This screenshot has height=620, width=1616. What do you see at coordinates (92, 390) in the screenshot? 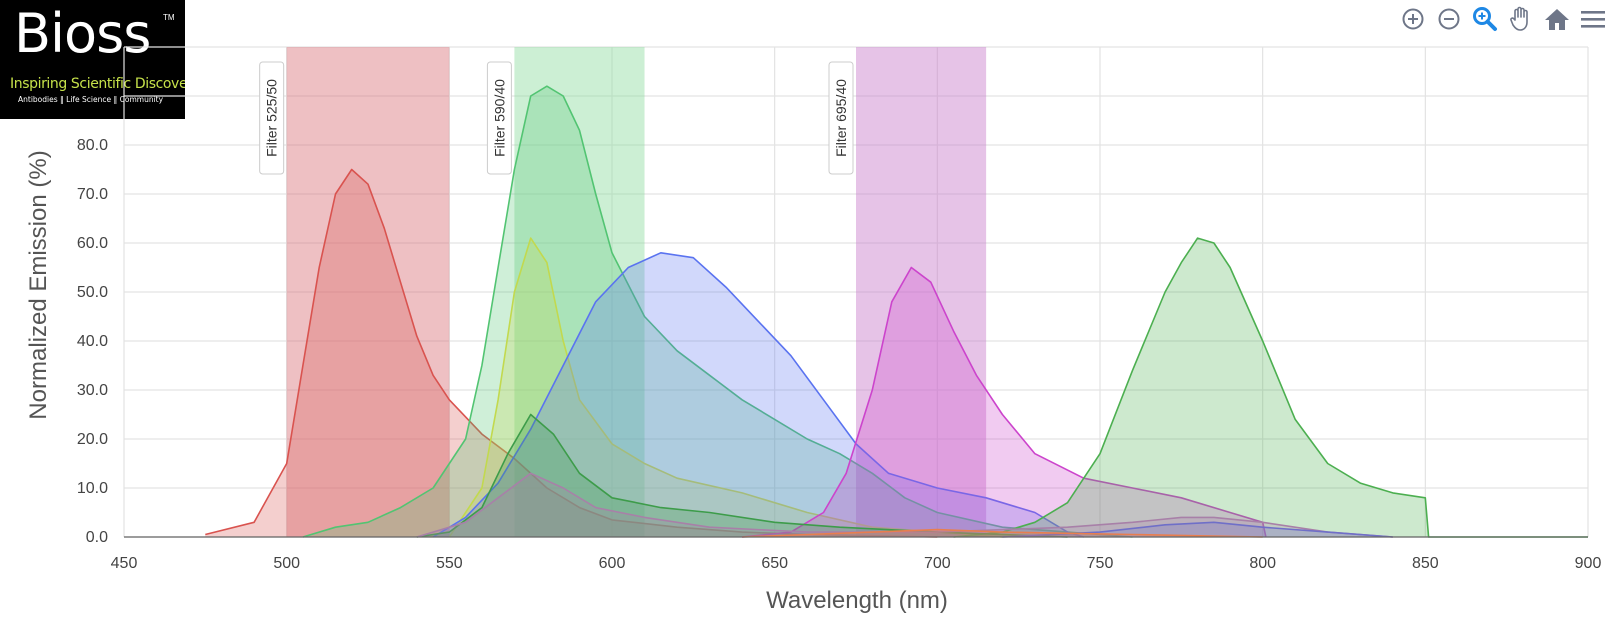
I see `y-tick-label: 30.0` at bounding box center [92, 390].